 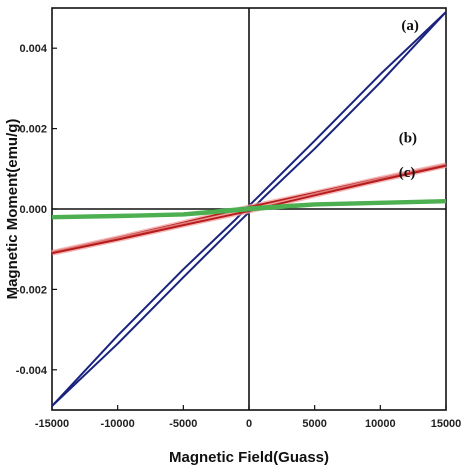 What do you see at coordinates (249, 424) in the screenshot?
I see `x-tick-label: 0` at bounding box center [249, 424].